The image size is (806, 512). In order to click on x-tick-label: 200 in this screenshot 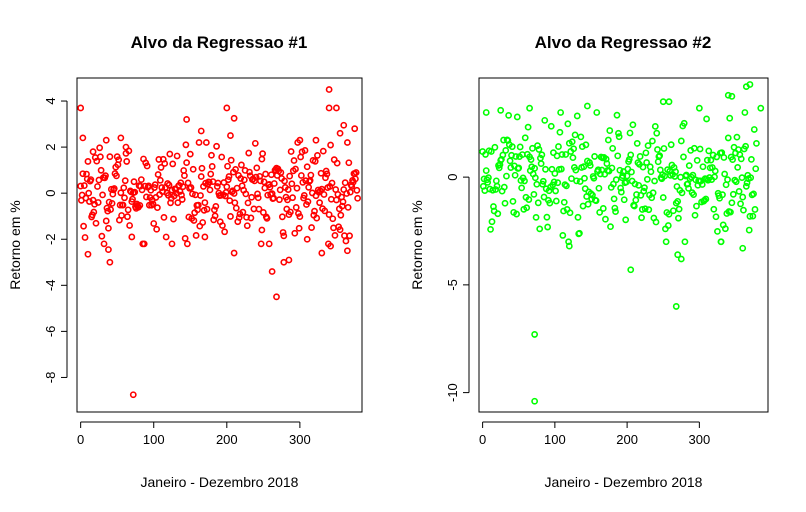, I will do `click(227, 439)`.